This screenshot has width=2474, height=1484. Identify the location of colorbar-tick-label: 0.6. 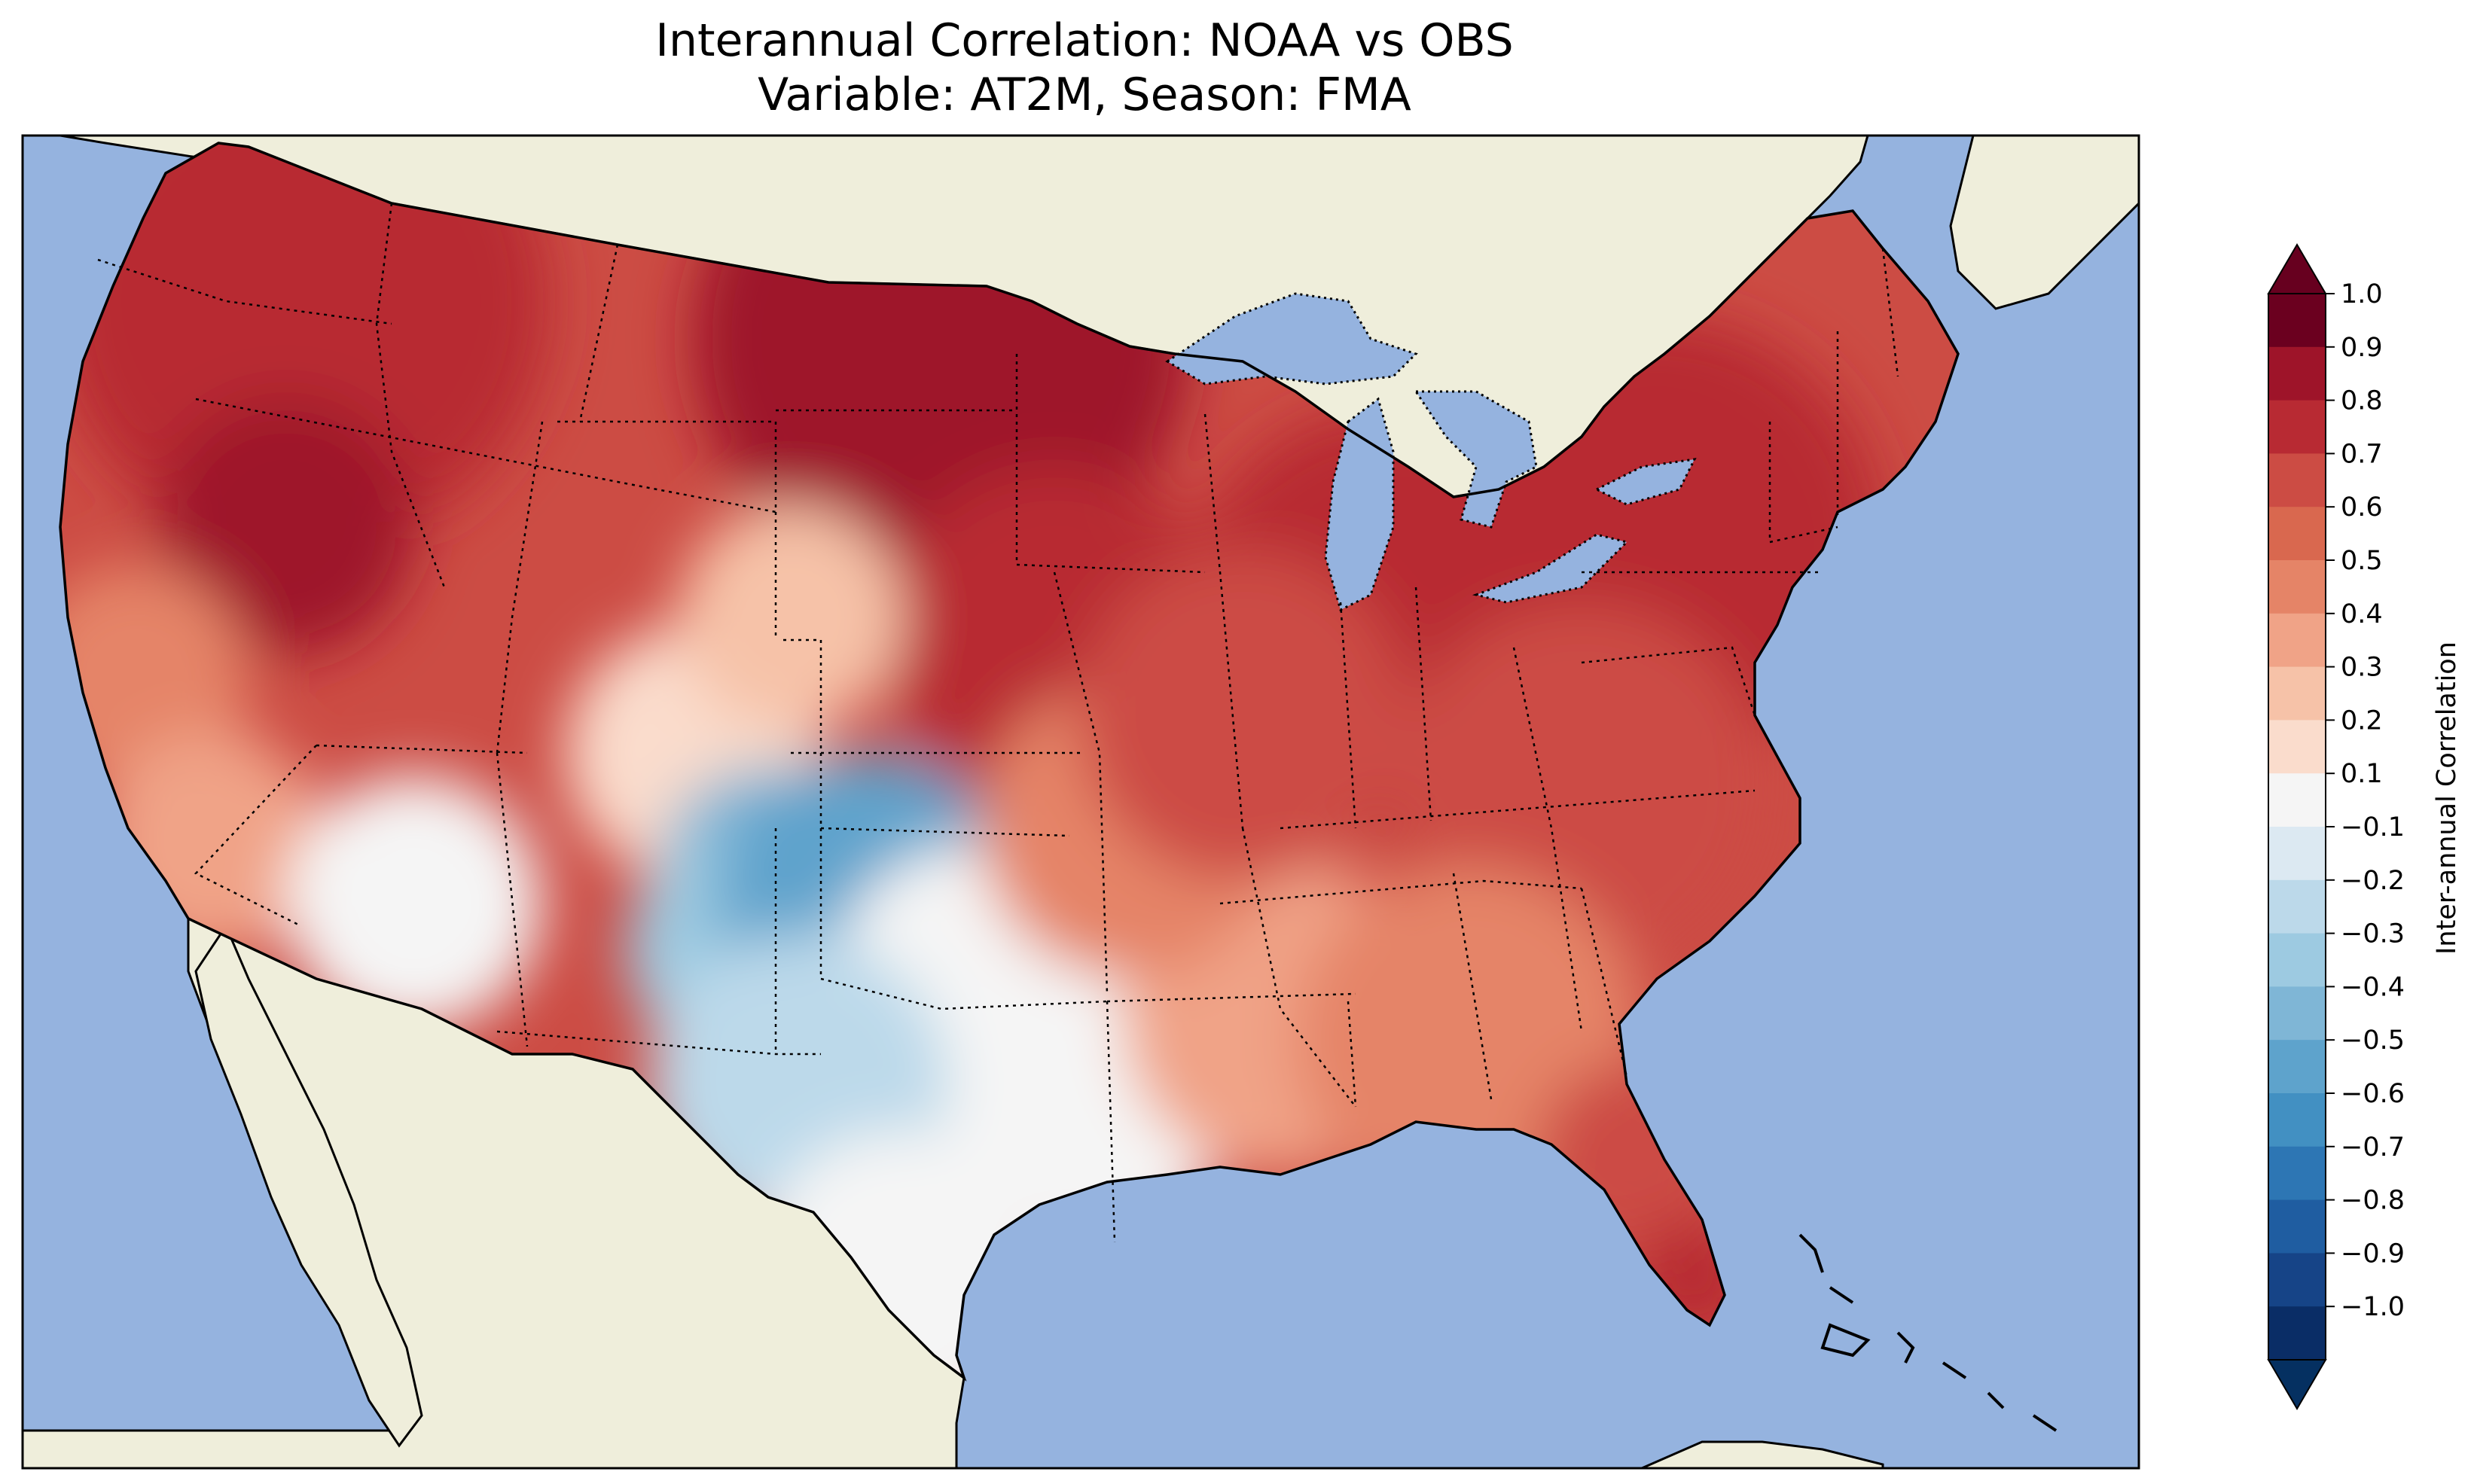
(2362, 507).